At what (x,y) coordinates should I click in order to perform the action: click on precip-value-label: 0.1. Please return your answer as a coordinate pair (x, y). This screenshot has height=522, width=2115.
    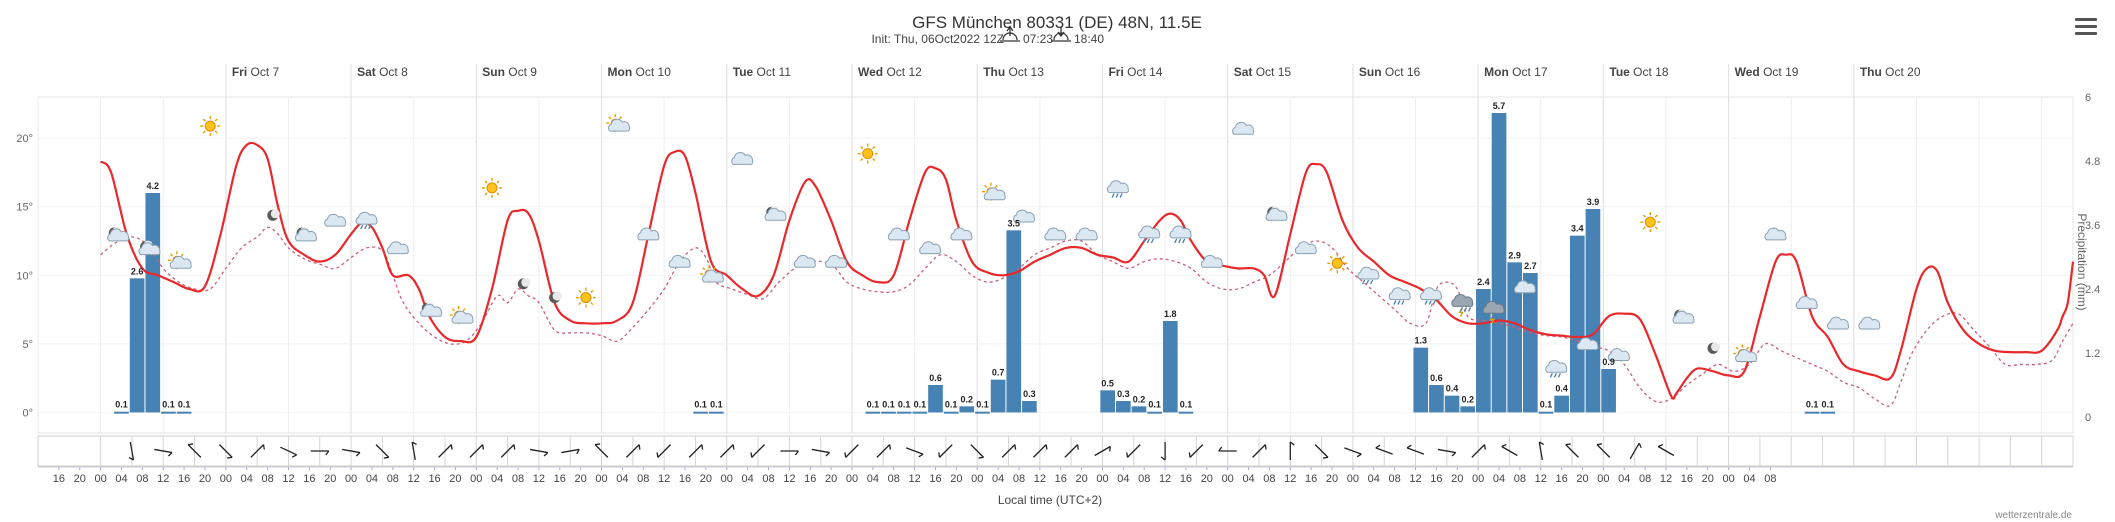
    Looking at the image, I should click on (700, 405).